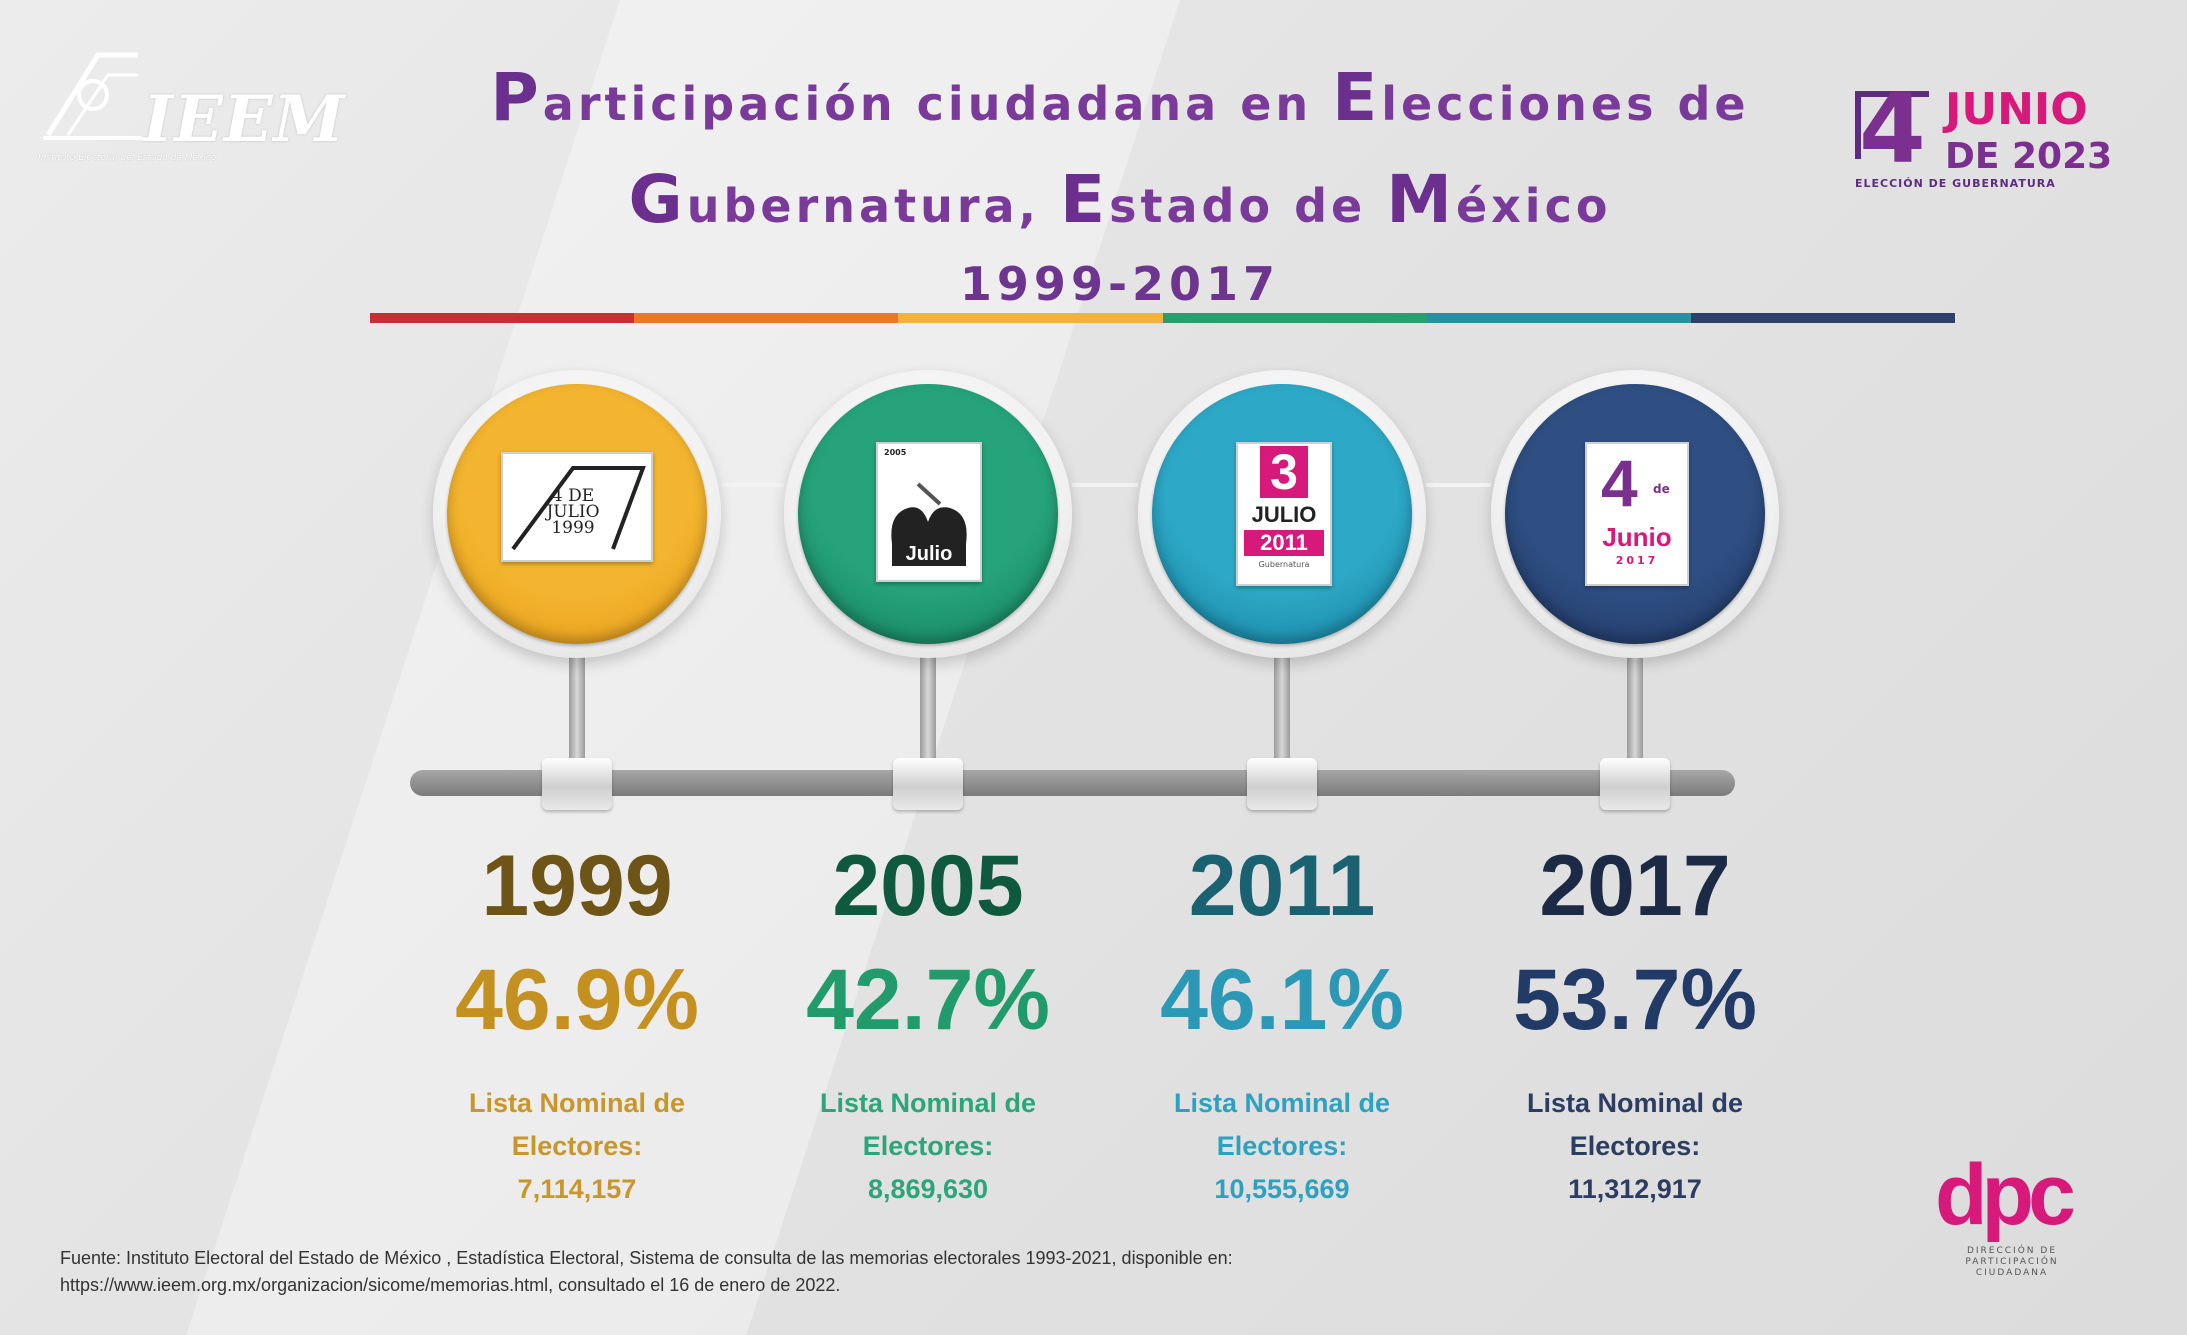 Image resolution: width=2187 pixels, height=1335 pixels. I want to click on logo-caption: ELECCIÓN DE GUBERNATURA, so click(1955, 183).